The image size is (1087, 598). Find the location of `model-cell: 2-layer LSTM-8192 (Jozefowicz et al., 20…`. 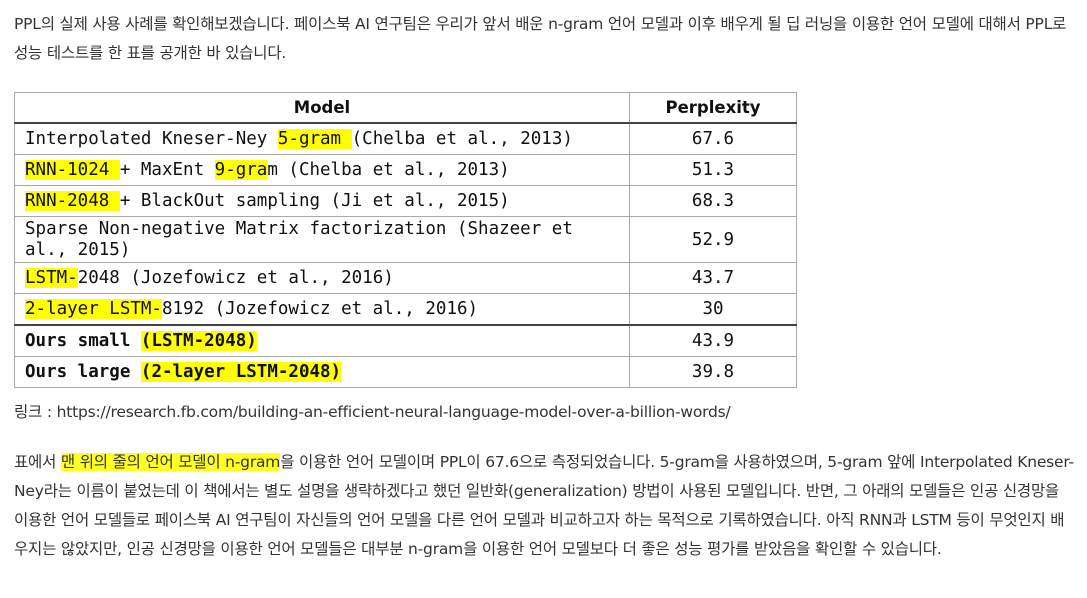

model-cell: 2-layer LSTM-8192 (Jozefowicz et al., 20… is located at coordinates (322, 309).